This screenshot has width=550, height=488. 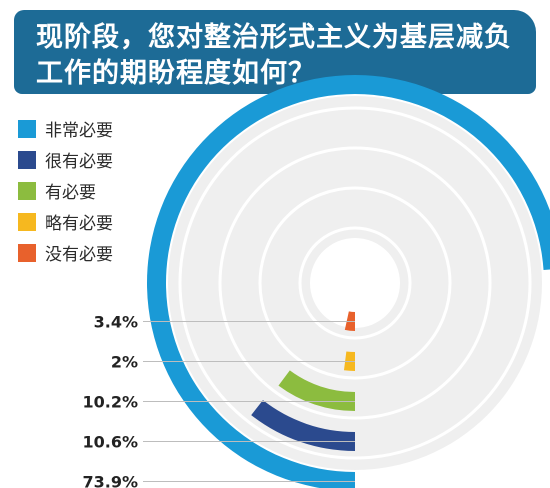 I want to click on value-label-4: 3.4%, so click(x=116, y=322).